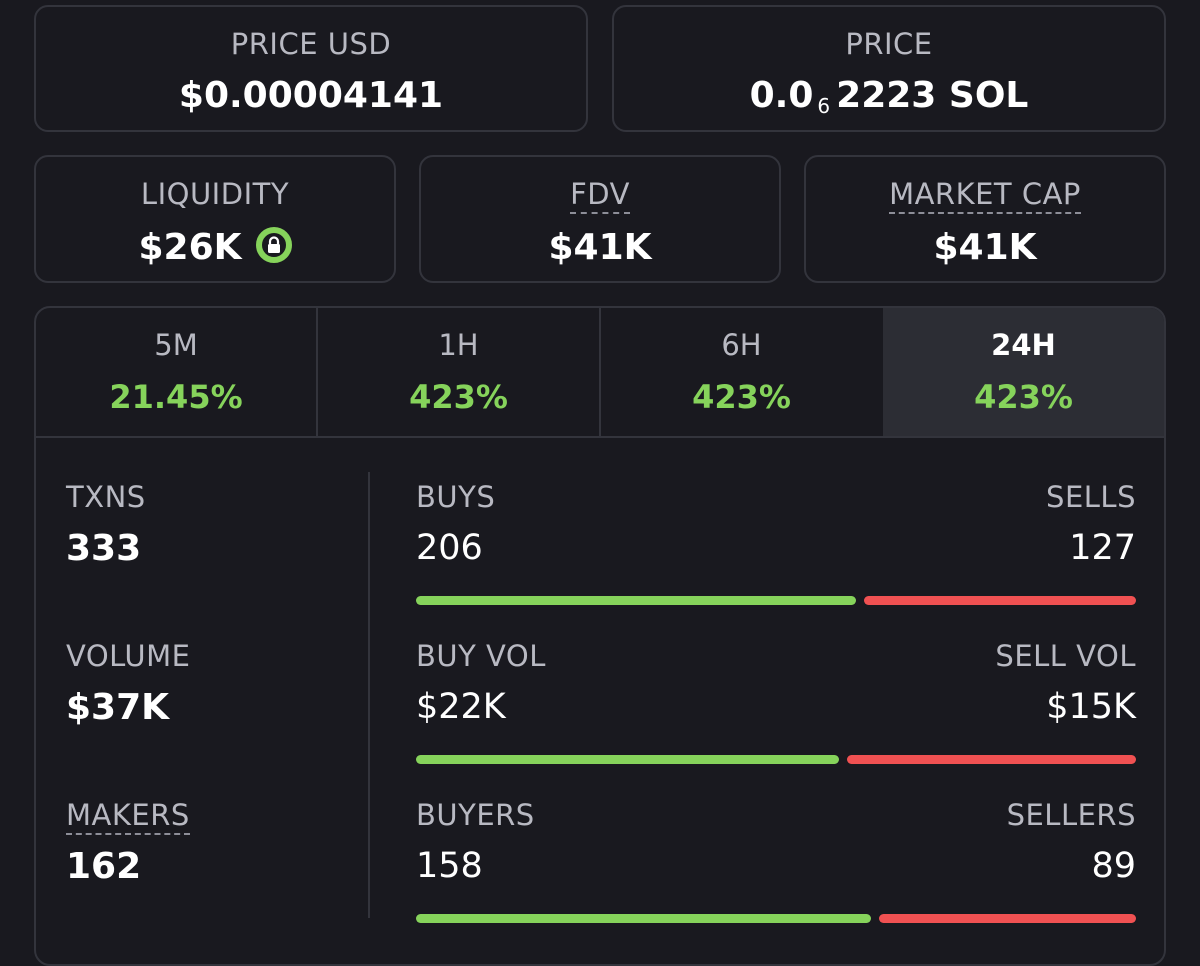 The width and height of the screenshot is (1200, 966). Describe the element at coordinates (1065, 656) in the screenshot. I see `sell-vol-label: SELL VOL` at that location.